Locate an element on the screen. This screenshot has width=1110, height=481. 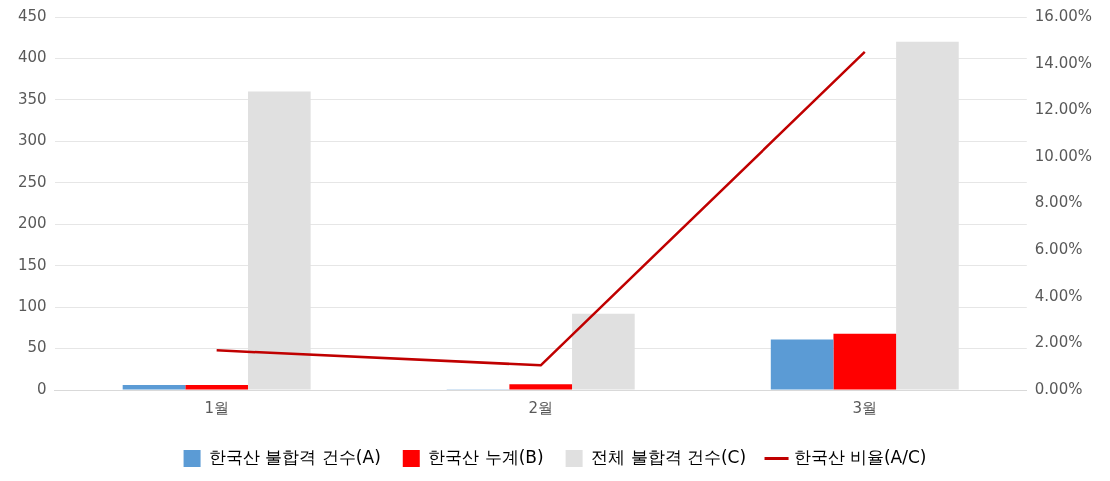
y2-tick-label: 16.00% is located at coordinates (1063, 15).